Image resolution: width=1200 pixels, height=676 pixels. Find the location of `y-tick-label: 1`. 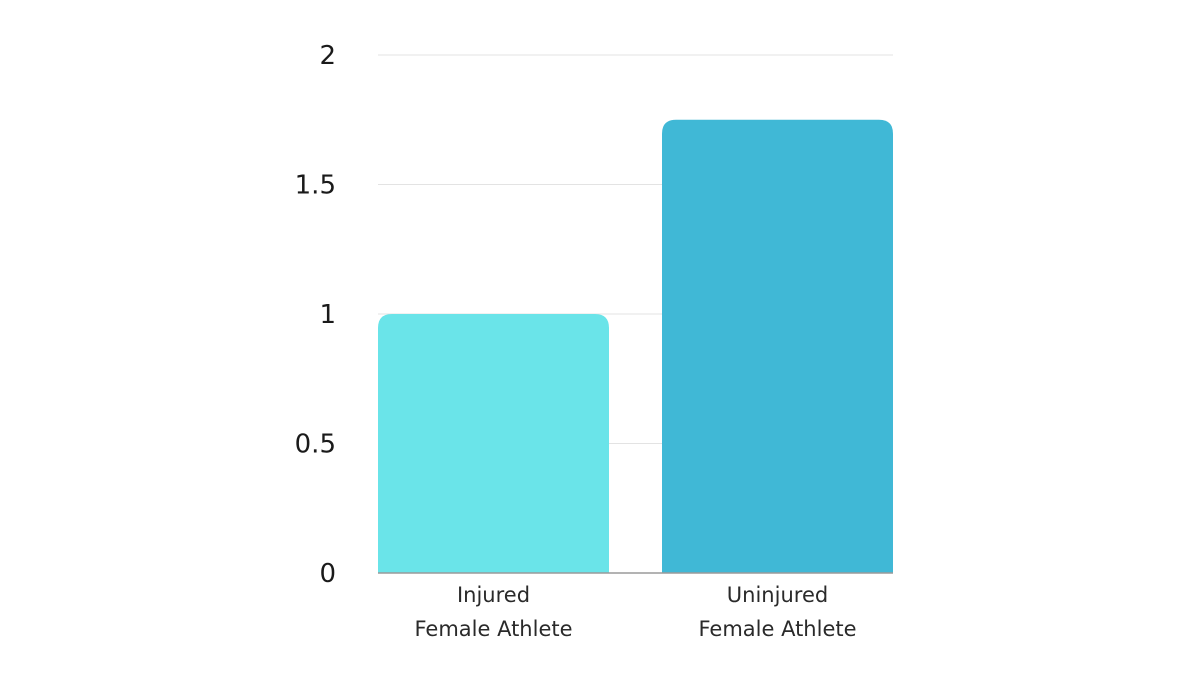

y-tick-label: 1 is located at coordinates (327, 315).